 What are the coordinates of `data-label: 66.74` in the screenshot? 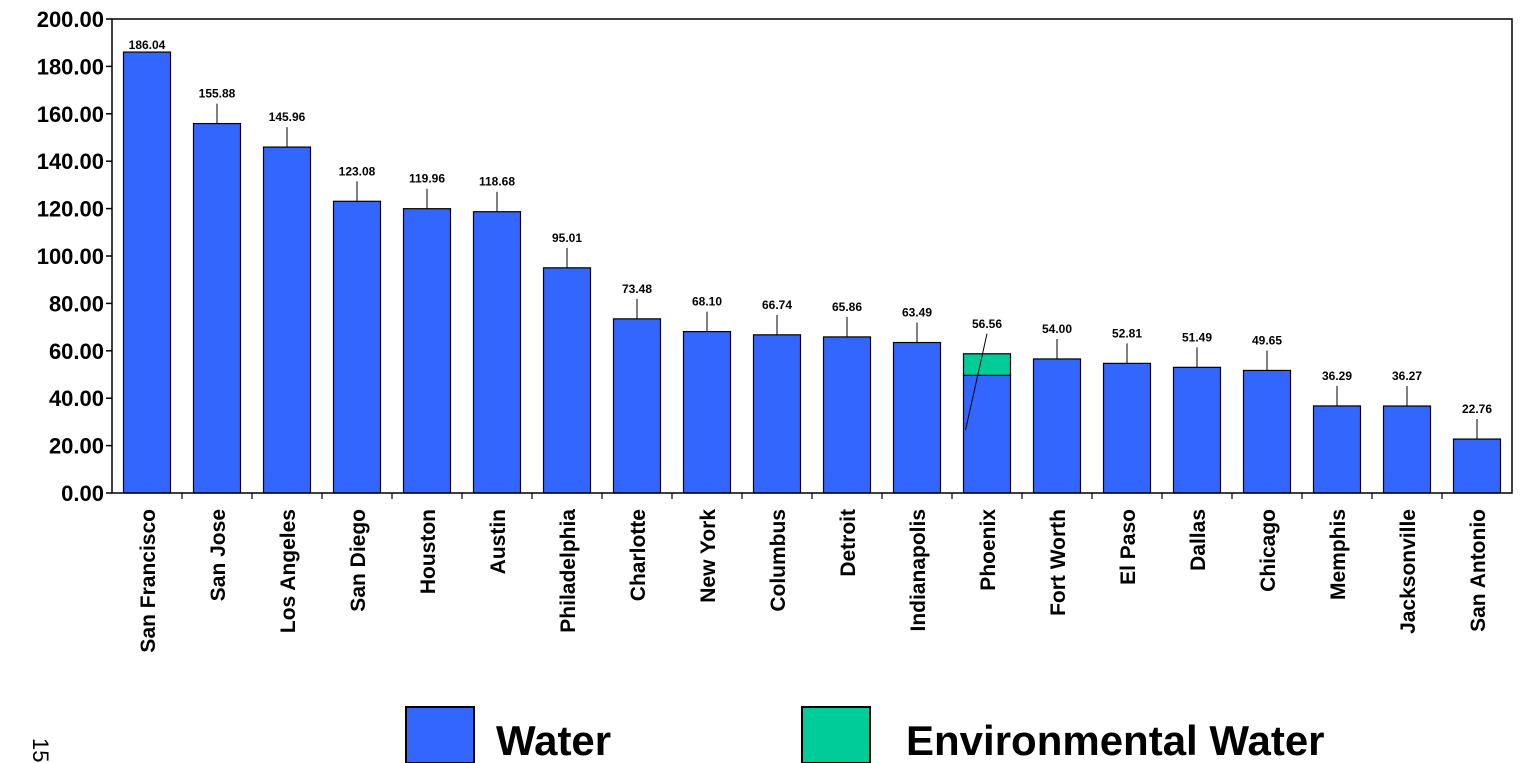 It's located at (777, 305).